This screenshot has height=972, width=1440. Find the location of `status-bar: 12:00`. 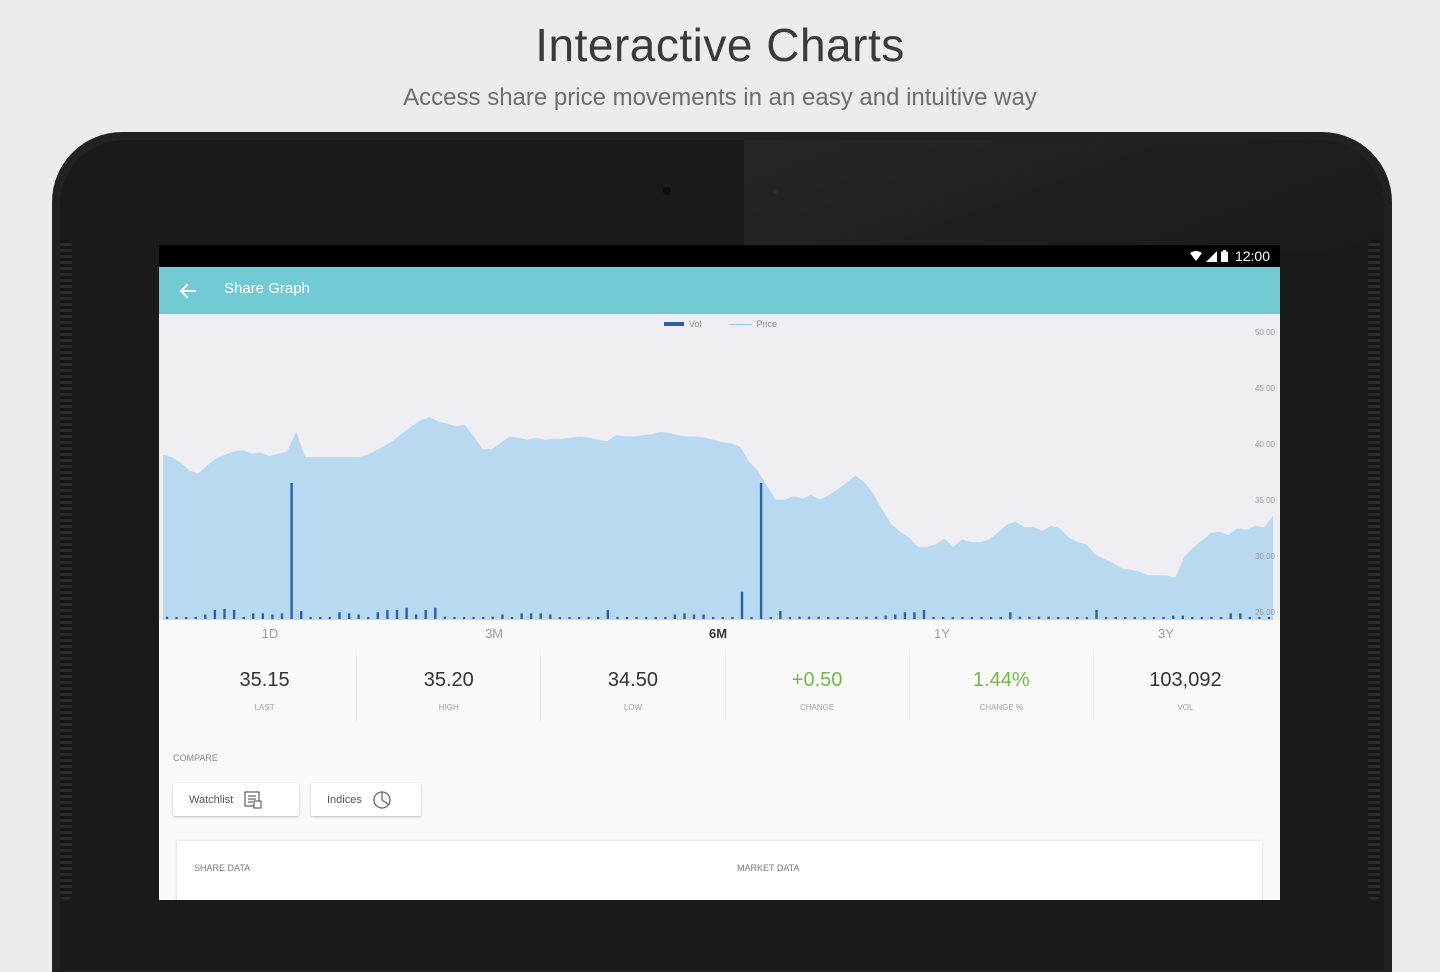

status-bar: 12:00 is located at coordinates (719, 256).